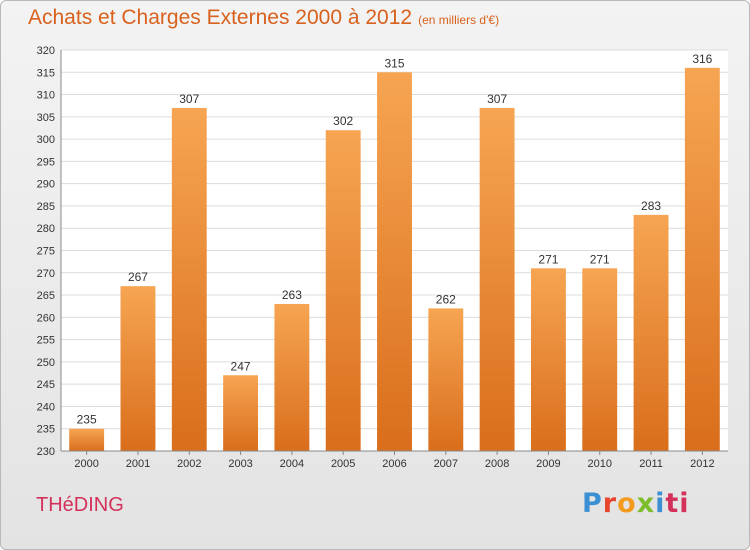 Image resolution: width=750 pixels, height=550 pixels. Describe the element at coordinates (646, 503) in the screenshot. I see `logo-letter: x` at that location.